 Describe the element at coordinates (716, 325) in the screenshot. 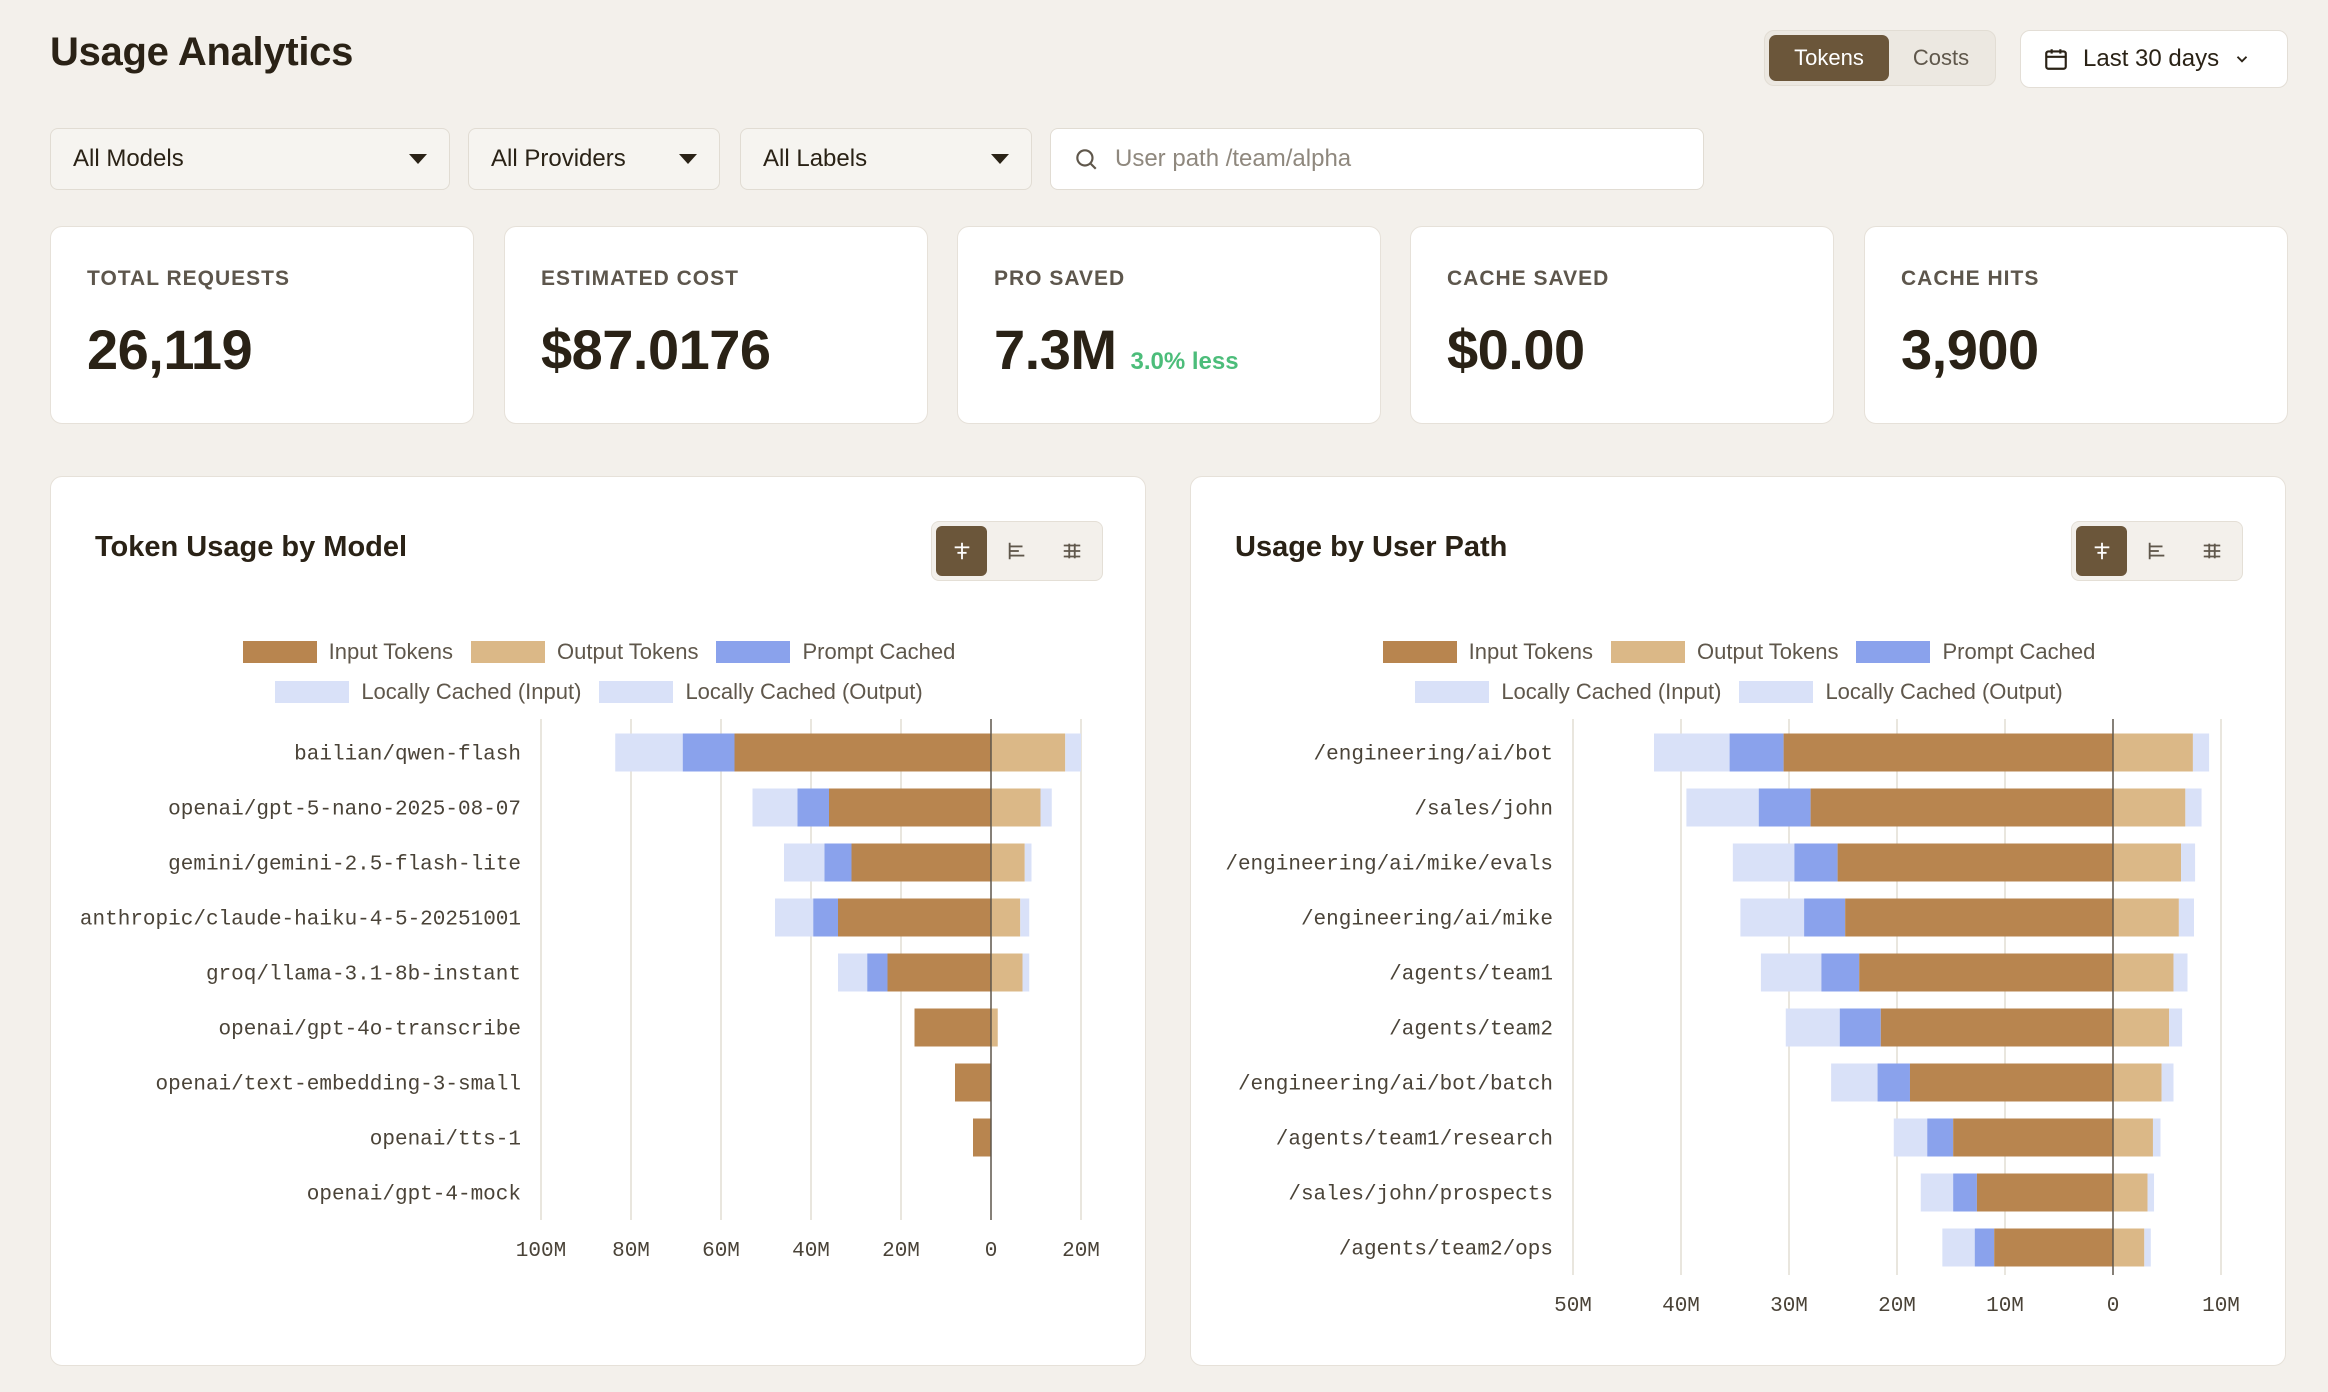

I see `stat-card-estimated-cost: ESTIMATED COST $87.0176` at that location.